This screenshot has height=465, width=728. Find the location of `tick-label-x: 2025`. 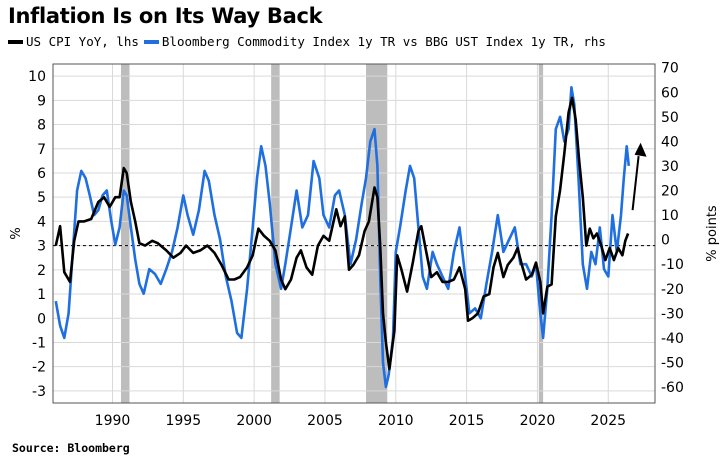

tick-label-x: 2025 is located at coordinates (608, 421).